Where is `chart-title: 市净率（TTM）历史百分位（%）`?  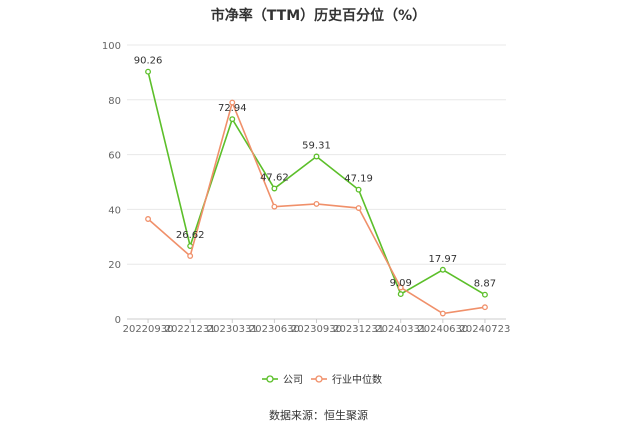
chart-title: 市净率（TTM）历史百分位（%） is located at coordinates (318, 16).